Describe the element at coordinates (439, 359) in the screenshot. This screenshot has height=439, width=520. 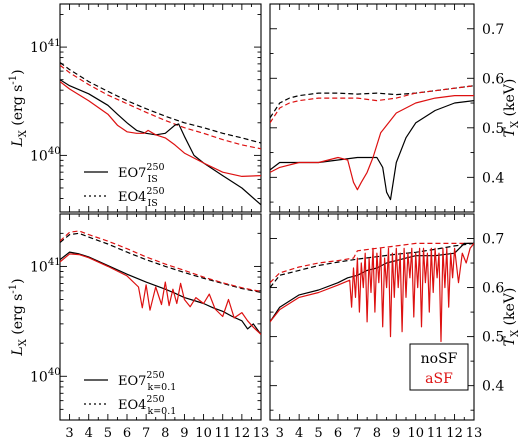
I see `legend-nosf: noSF` at that location.